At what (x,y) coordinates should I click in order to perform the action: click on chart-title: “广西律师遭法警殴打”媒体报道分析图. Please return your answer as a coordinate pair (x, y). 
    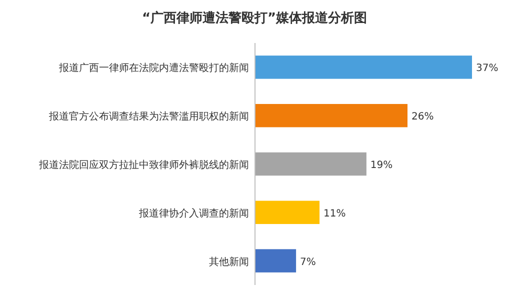
    Looking at the image, I should click on (255, 18).